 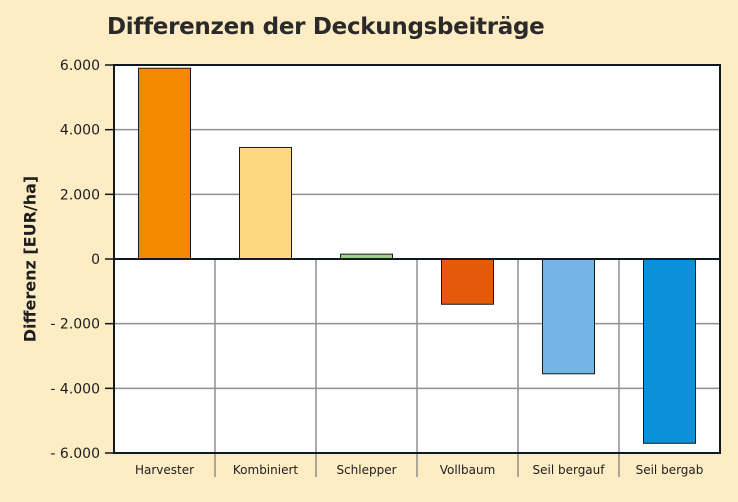 I want to click on x-category-label: Vollbaum, so click(x=468, y=470).